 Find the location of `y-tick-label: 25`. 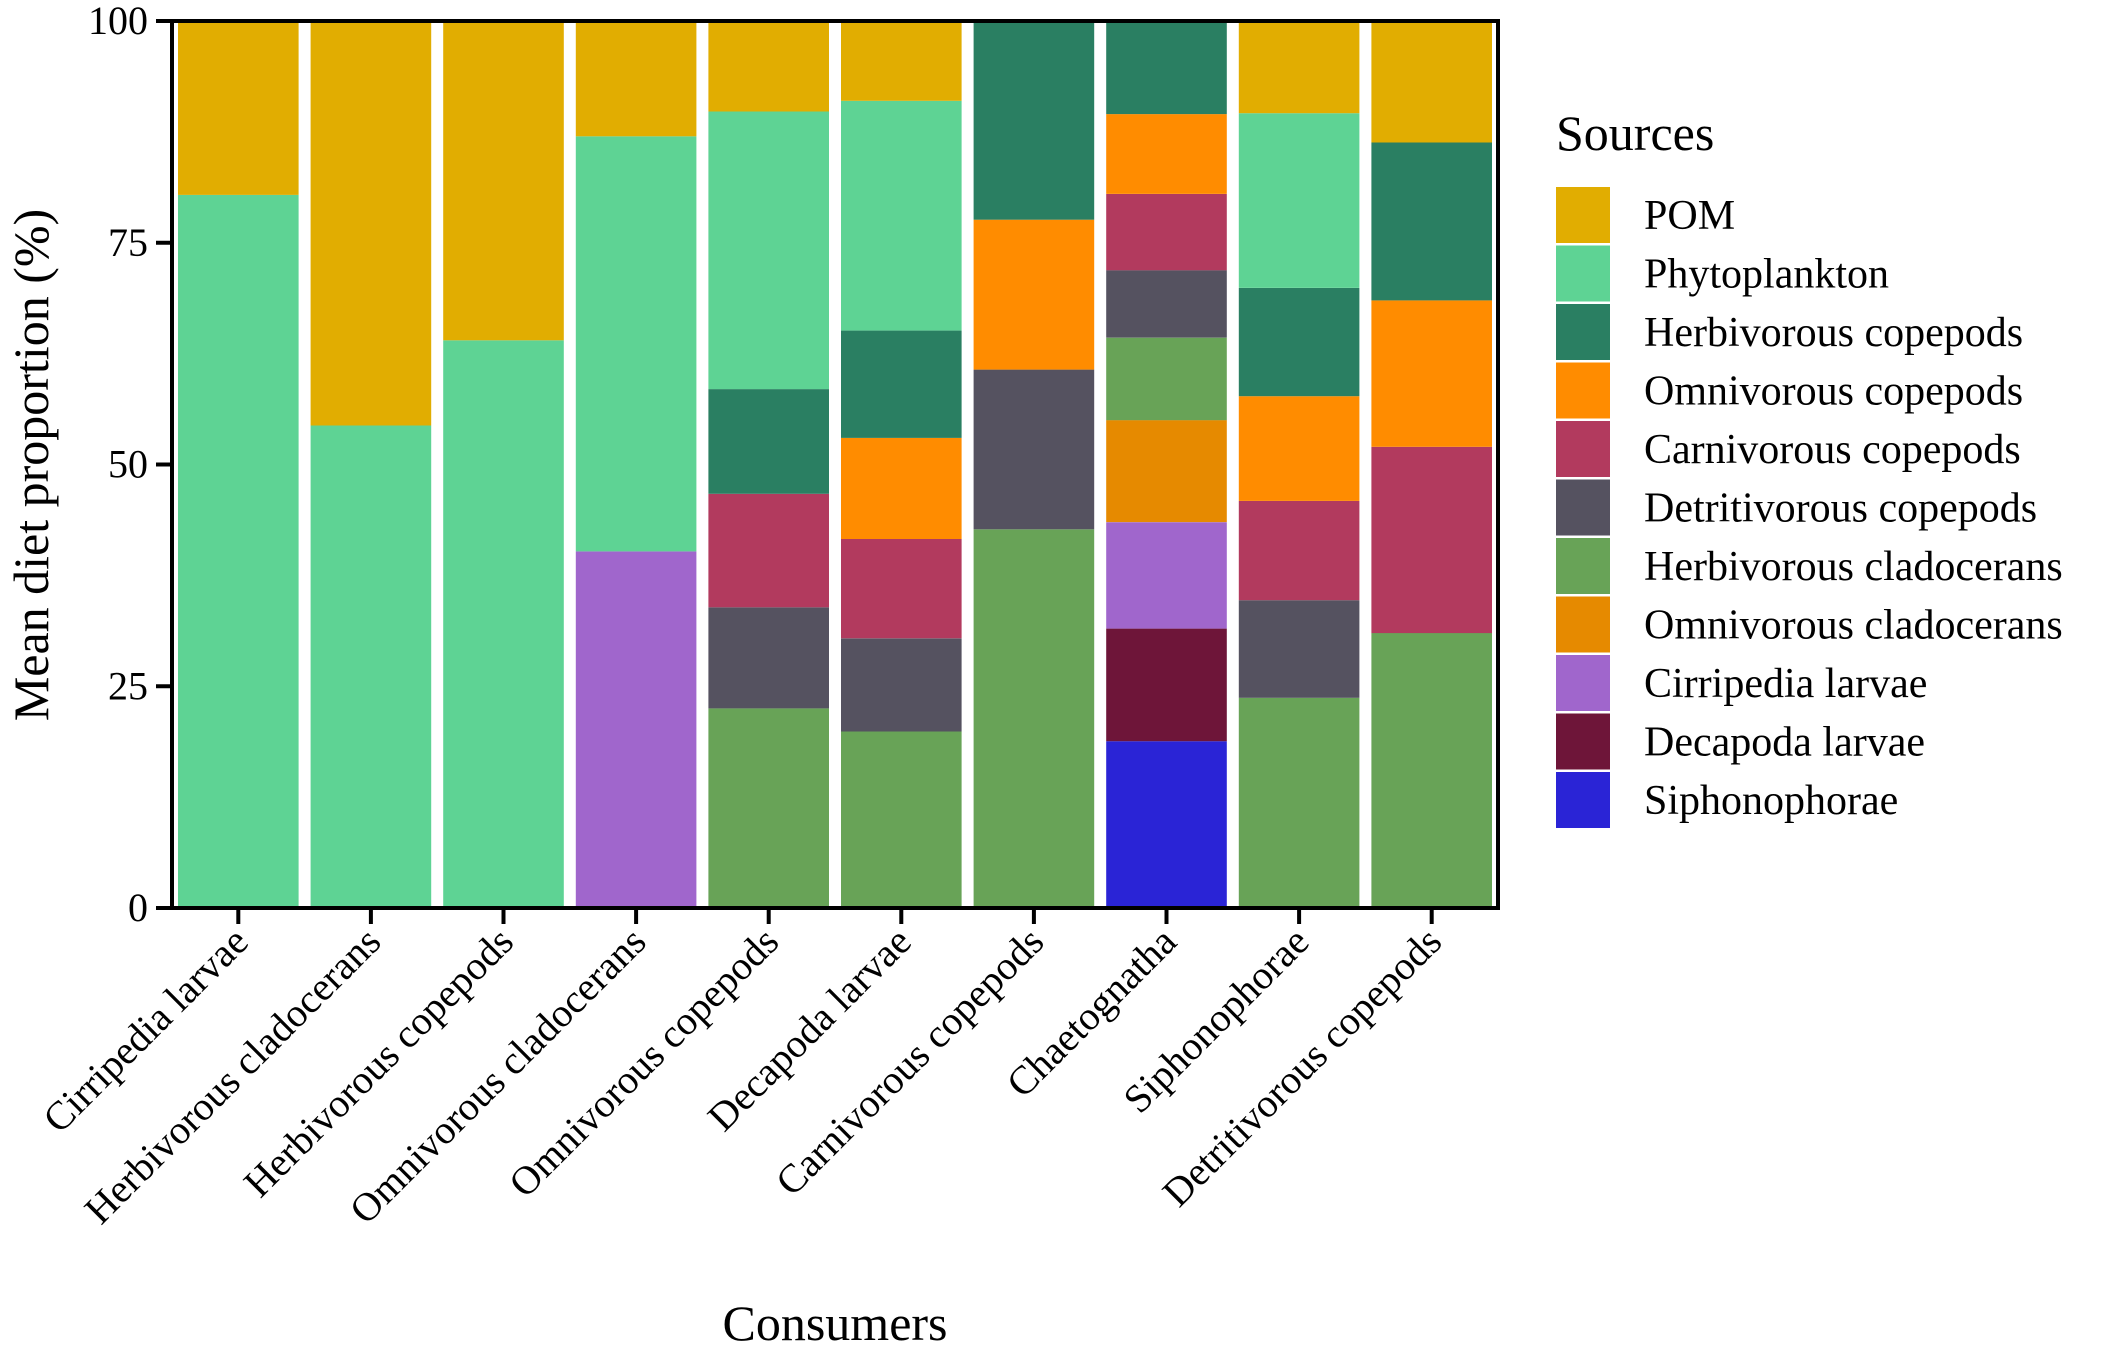

y-tick-label: 25 is located at coordinates (128, 685).